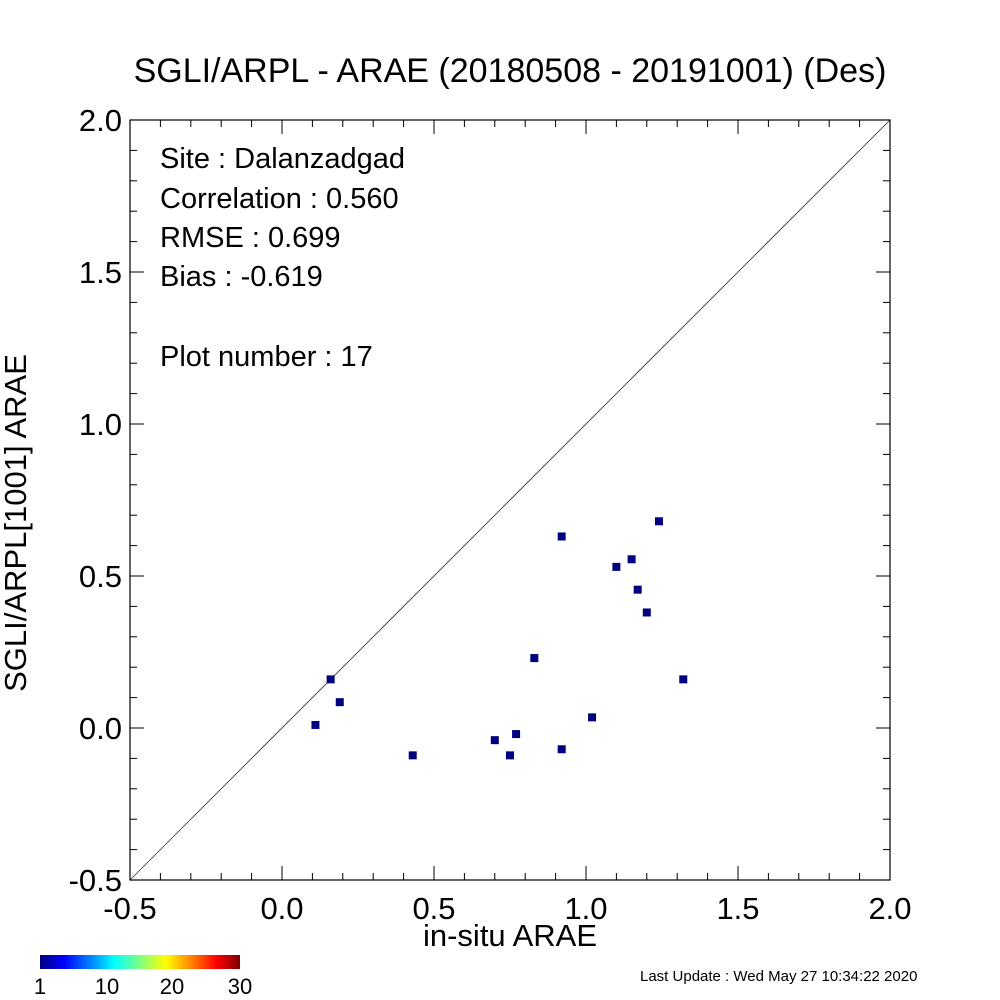  Describe the element at coordinates (100, 120) in the screenshot. I see `y-tick-label: 2.0` at that location.